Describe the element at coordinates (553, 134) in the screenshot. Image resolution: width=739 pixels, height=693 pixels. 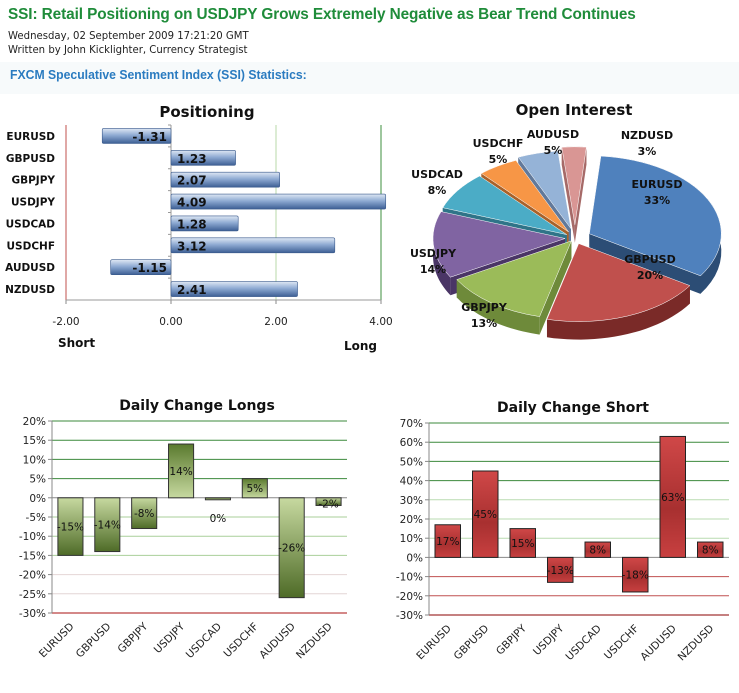
I see `pie-category-label: AUDUSD` at that location.